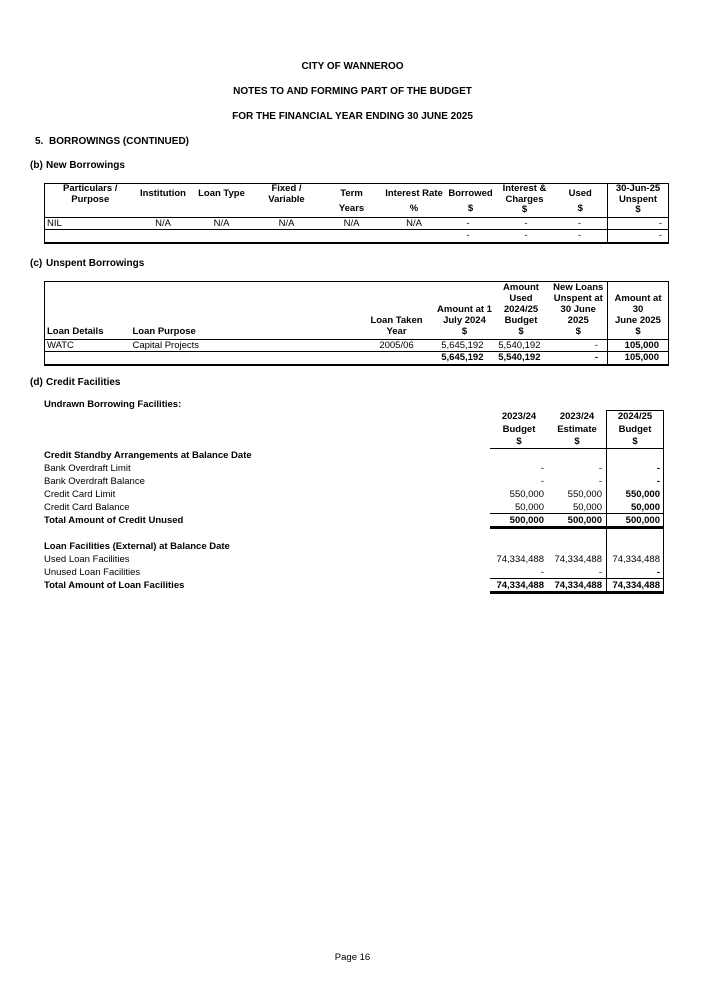 The height and width of the screenshot is (997, 705). Describe the element at coordinates (638, 358) in the screenshot. I see `total-cell: 105,000` at that location.